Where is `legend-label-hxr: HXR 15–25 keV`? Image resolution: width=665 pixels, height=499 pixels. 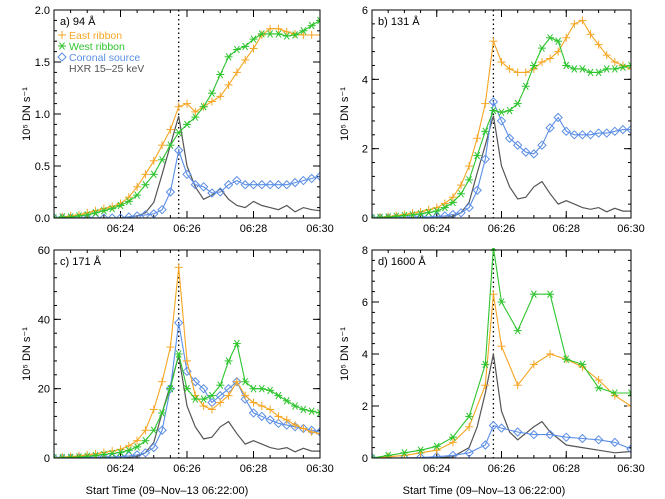 legend-label-hxr: HXR 15–25 keV is located at coordinates (106, 69).